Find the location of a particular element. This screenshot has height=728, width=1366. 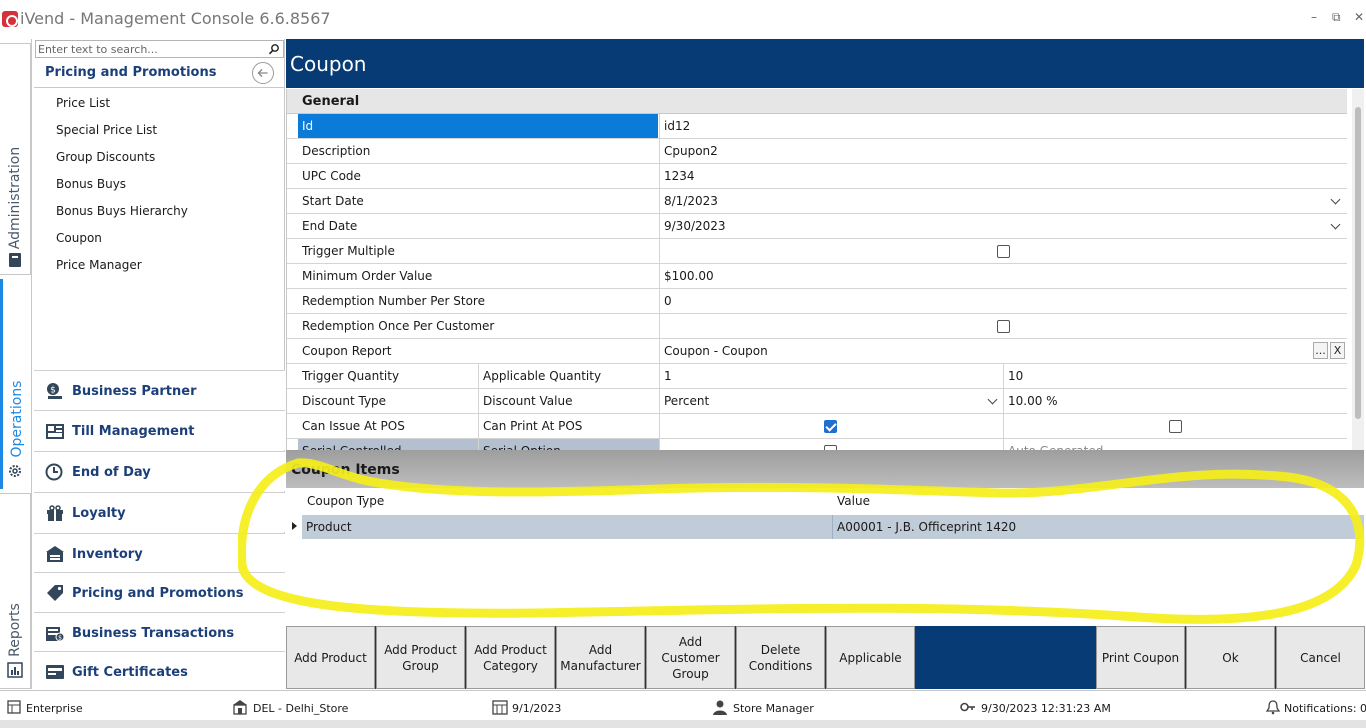

sidebar-section-title: Pricing and Promotions is located at coordinates (131, 72).